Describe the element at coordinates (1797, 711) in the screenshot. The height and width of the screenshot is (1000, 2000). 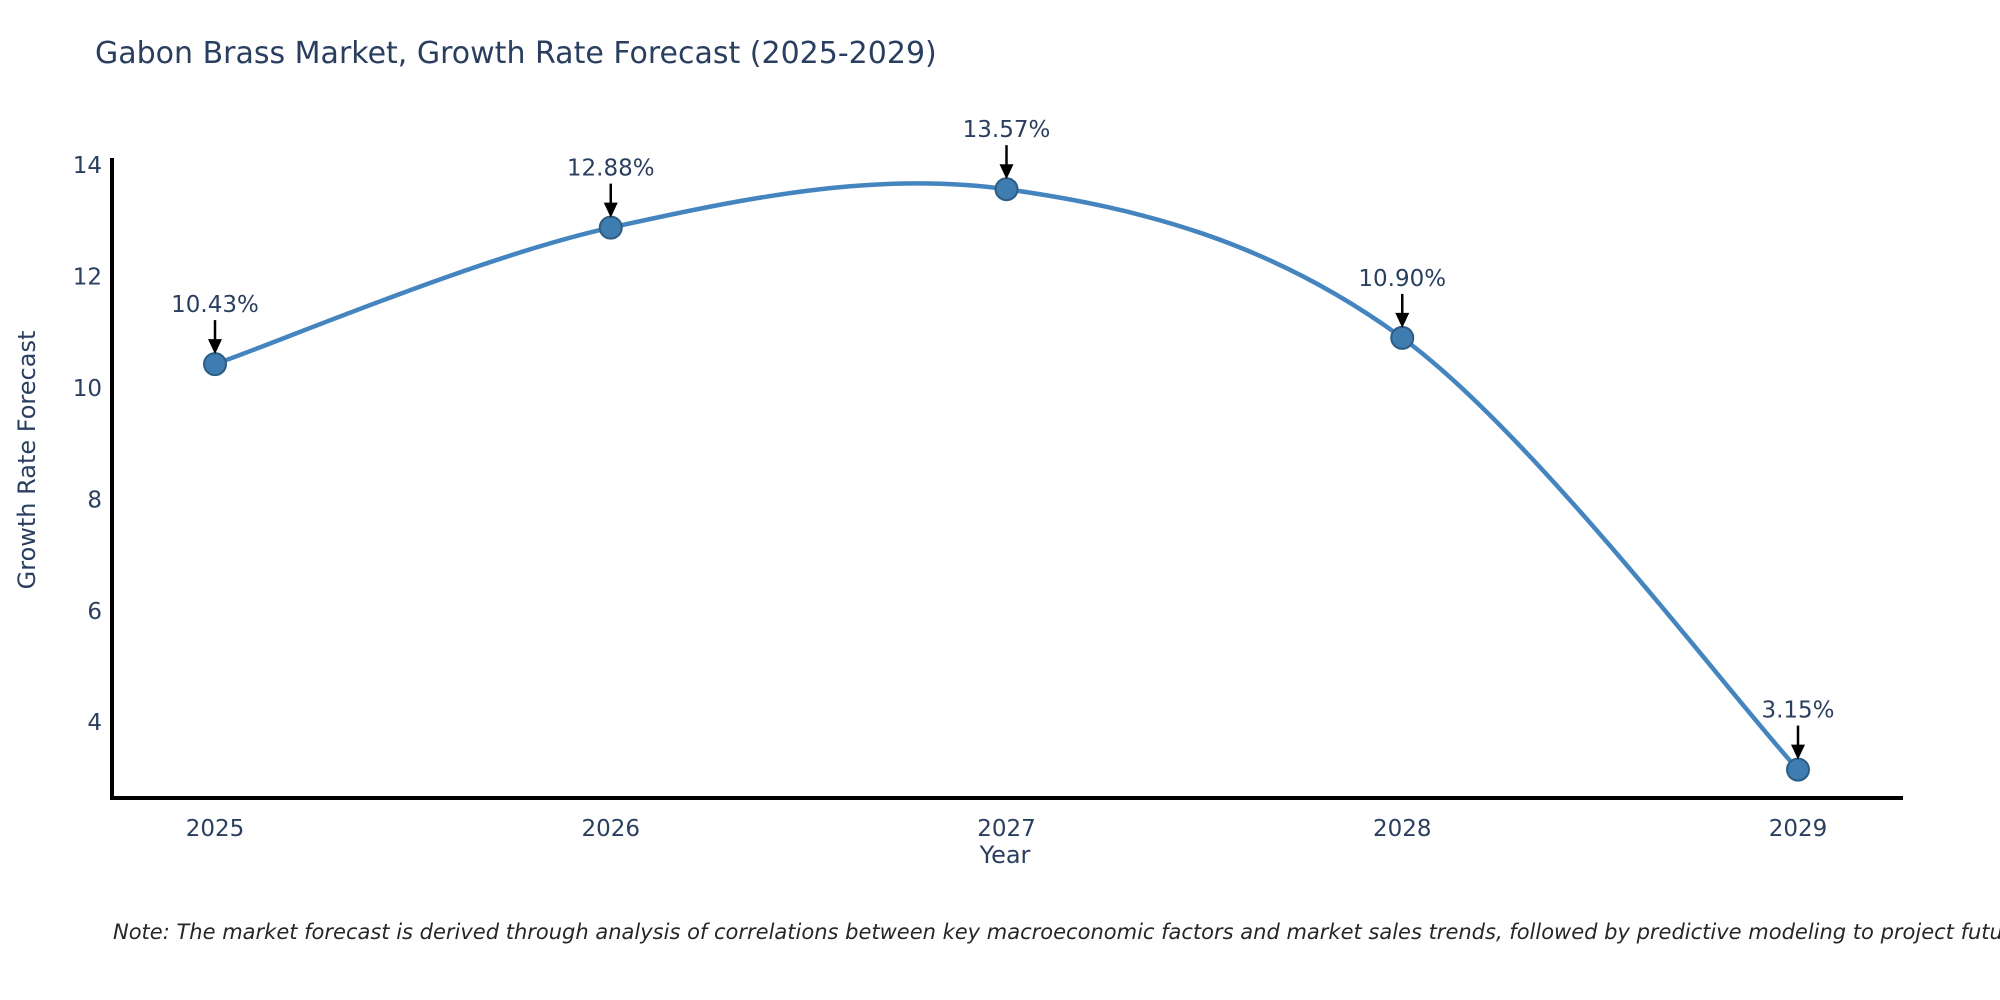
I see `point-value-label: 3.15%` at that location.